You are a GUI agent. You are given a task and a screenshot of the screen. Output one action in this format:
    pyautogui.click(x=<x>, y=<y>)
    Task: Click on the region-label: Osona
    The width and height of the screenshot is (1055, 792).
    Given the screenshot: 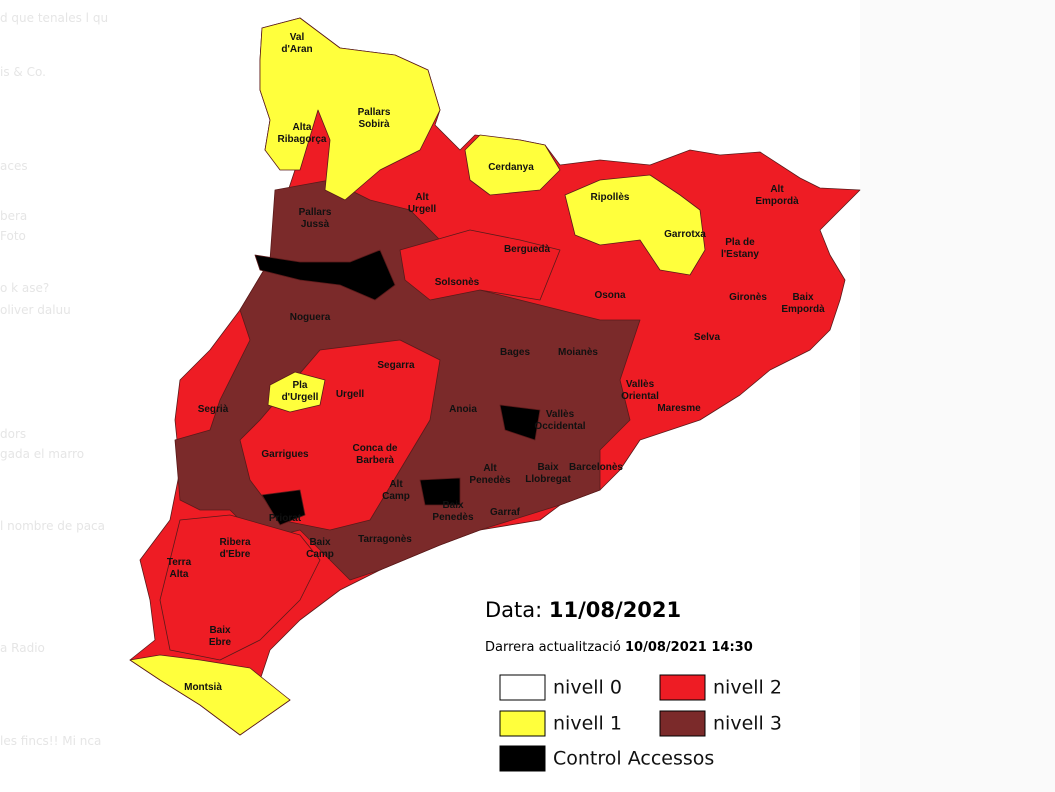 What is the action you would take?
    pyautogui.click(x=610, y=295)
    